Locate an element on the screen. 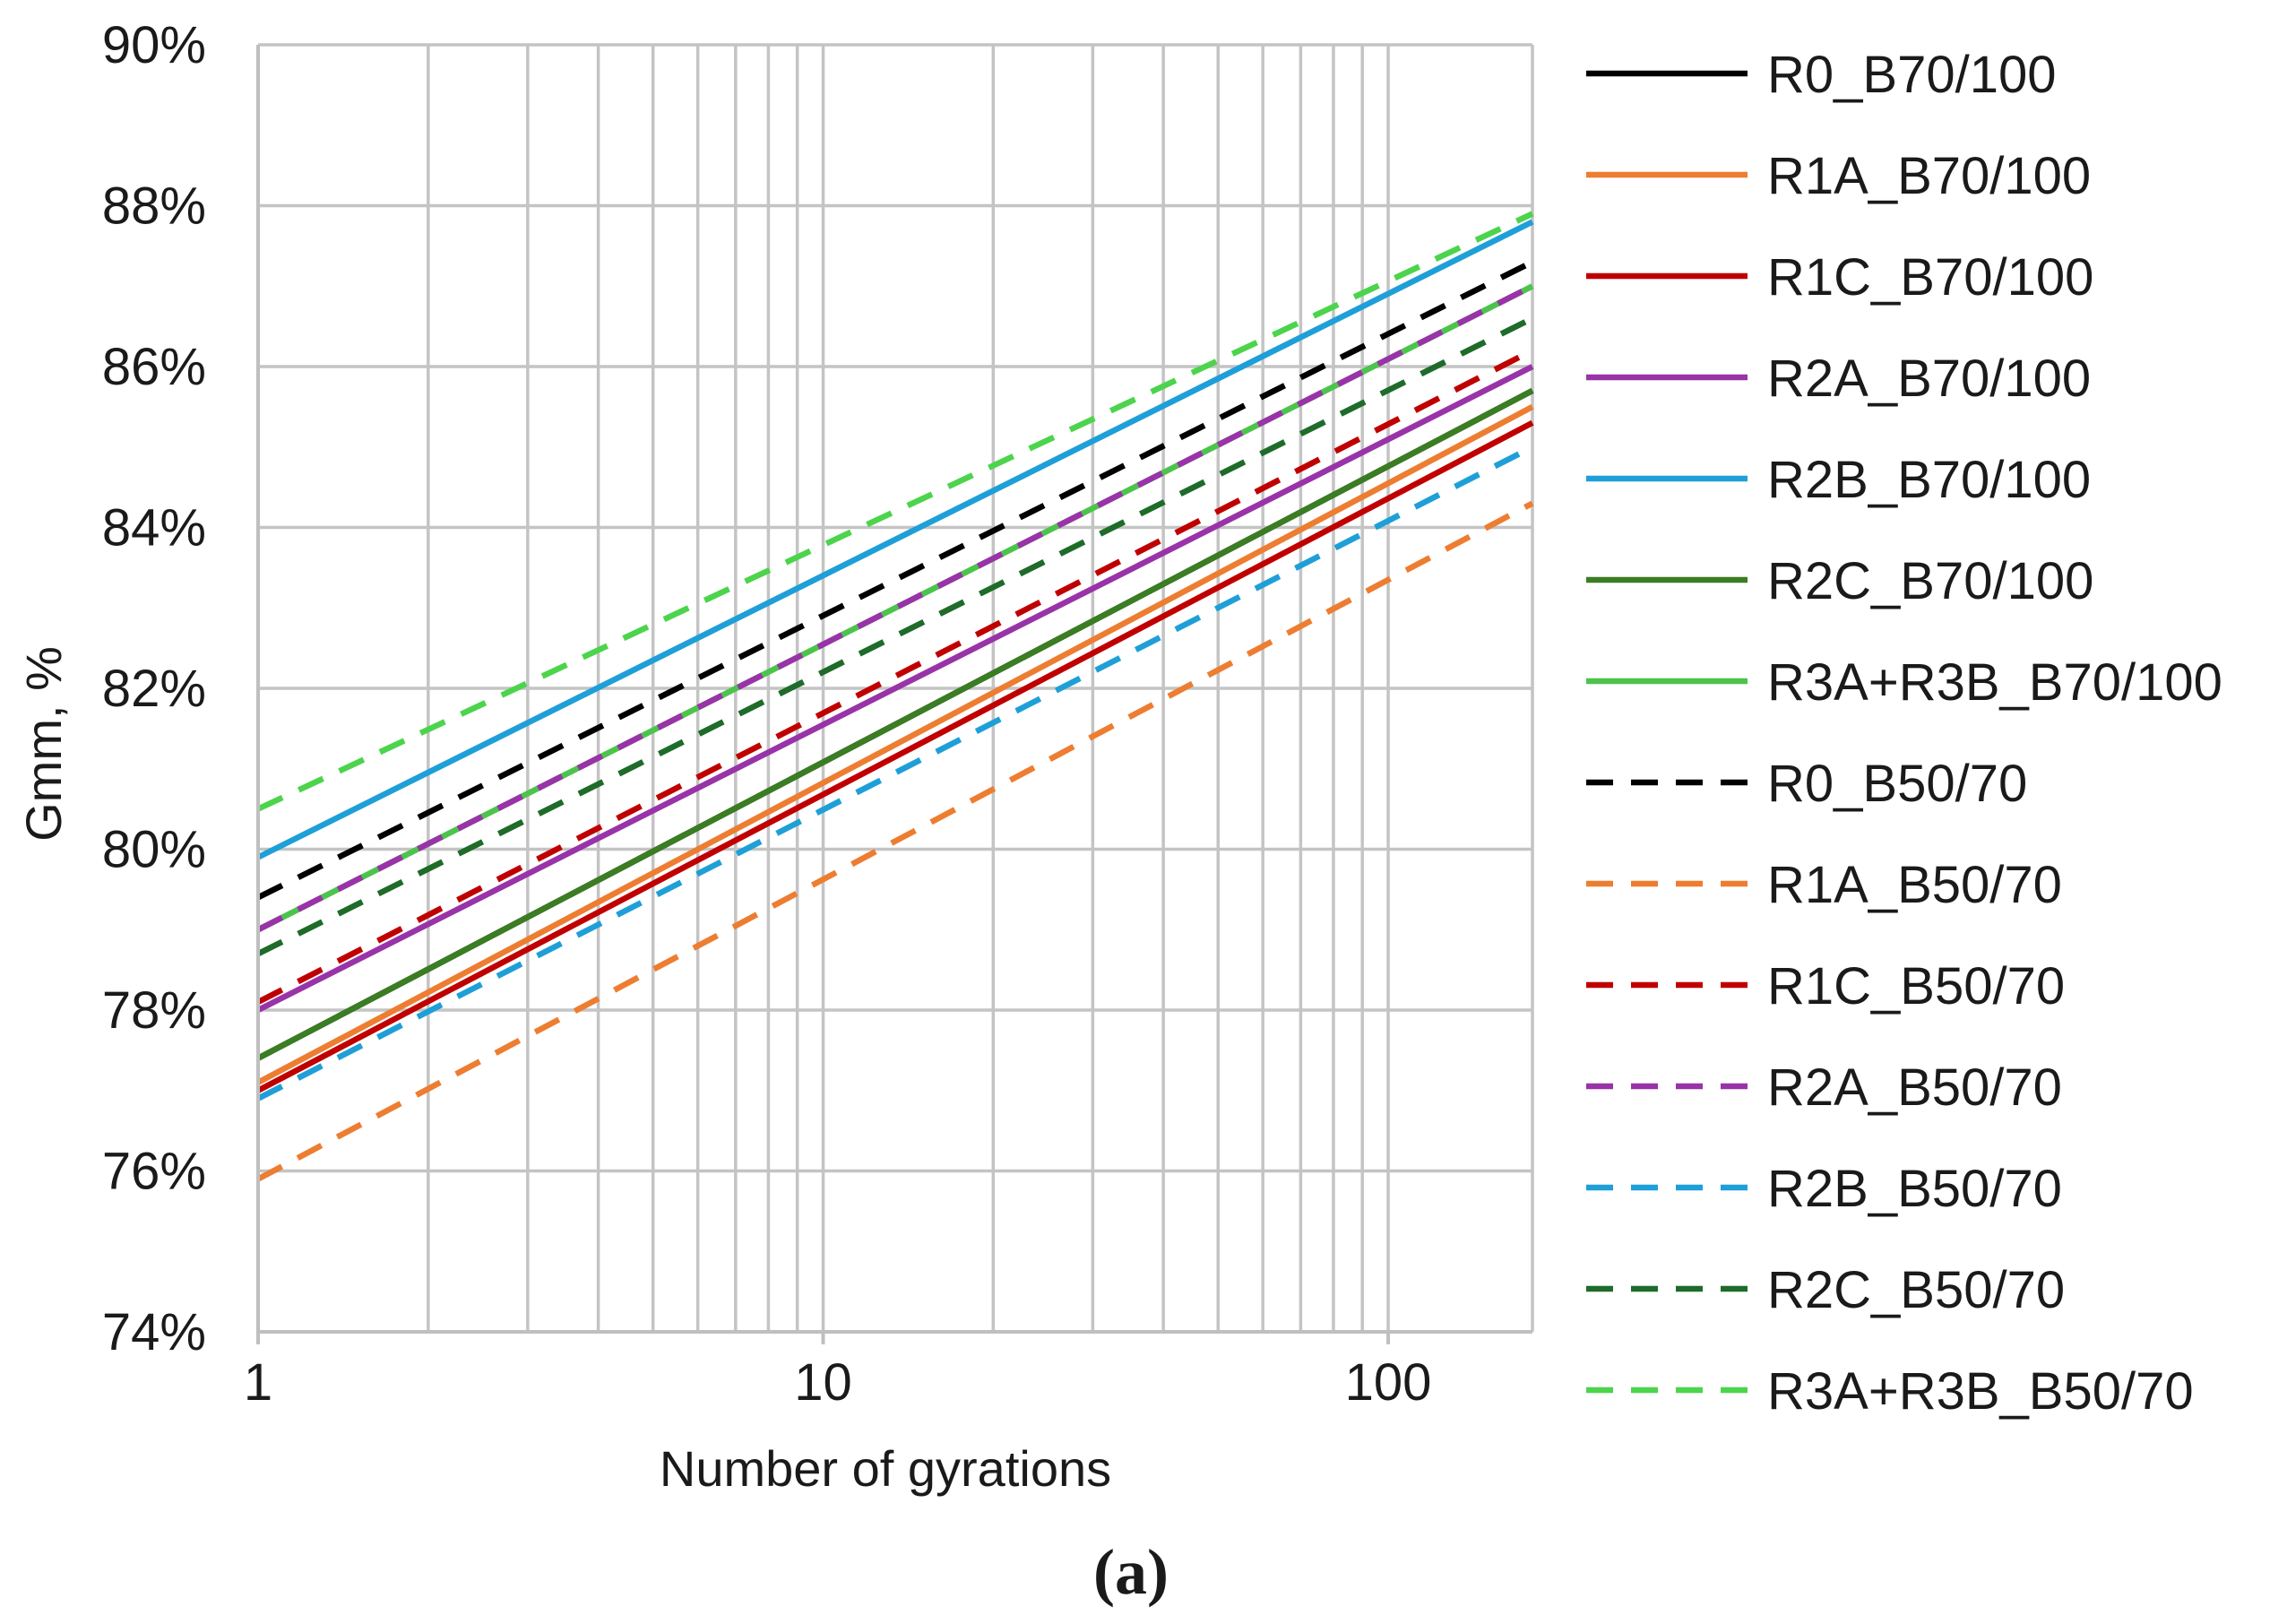 The width and height of the screenshot is (2287, 1624). x-tick-label: 1 is located at coordinates (258, 1382).